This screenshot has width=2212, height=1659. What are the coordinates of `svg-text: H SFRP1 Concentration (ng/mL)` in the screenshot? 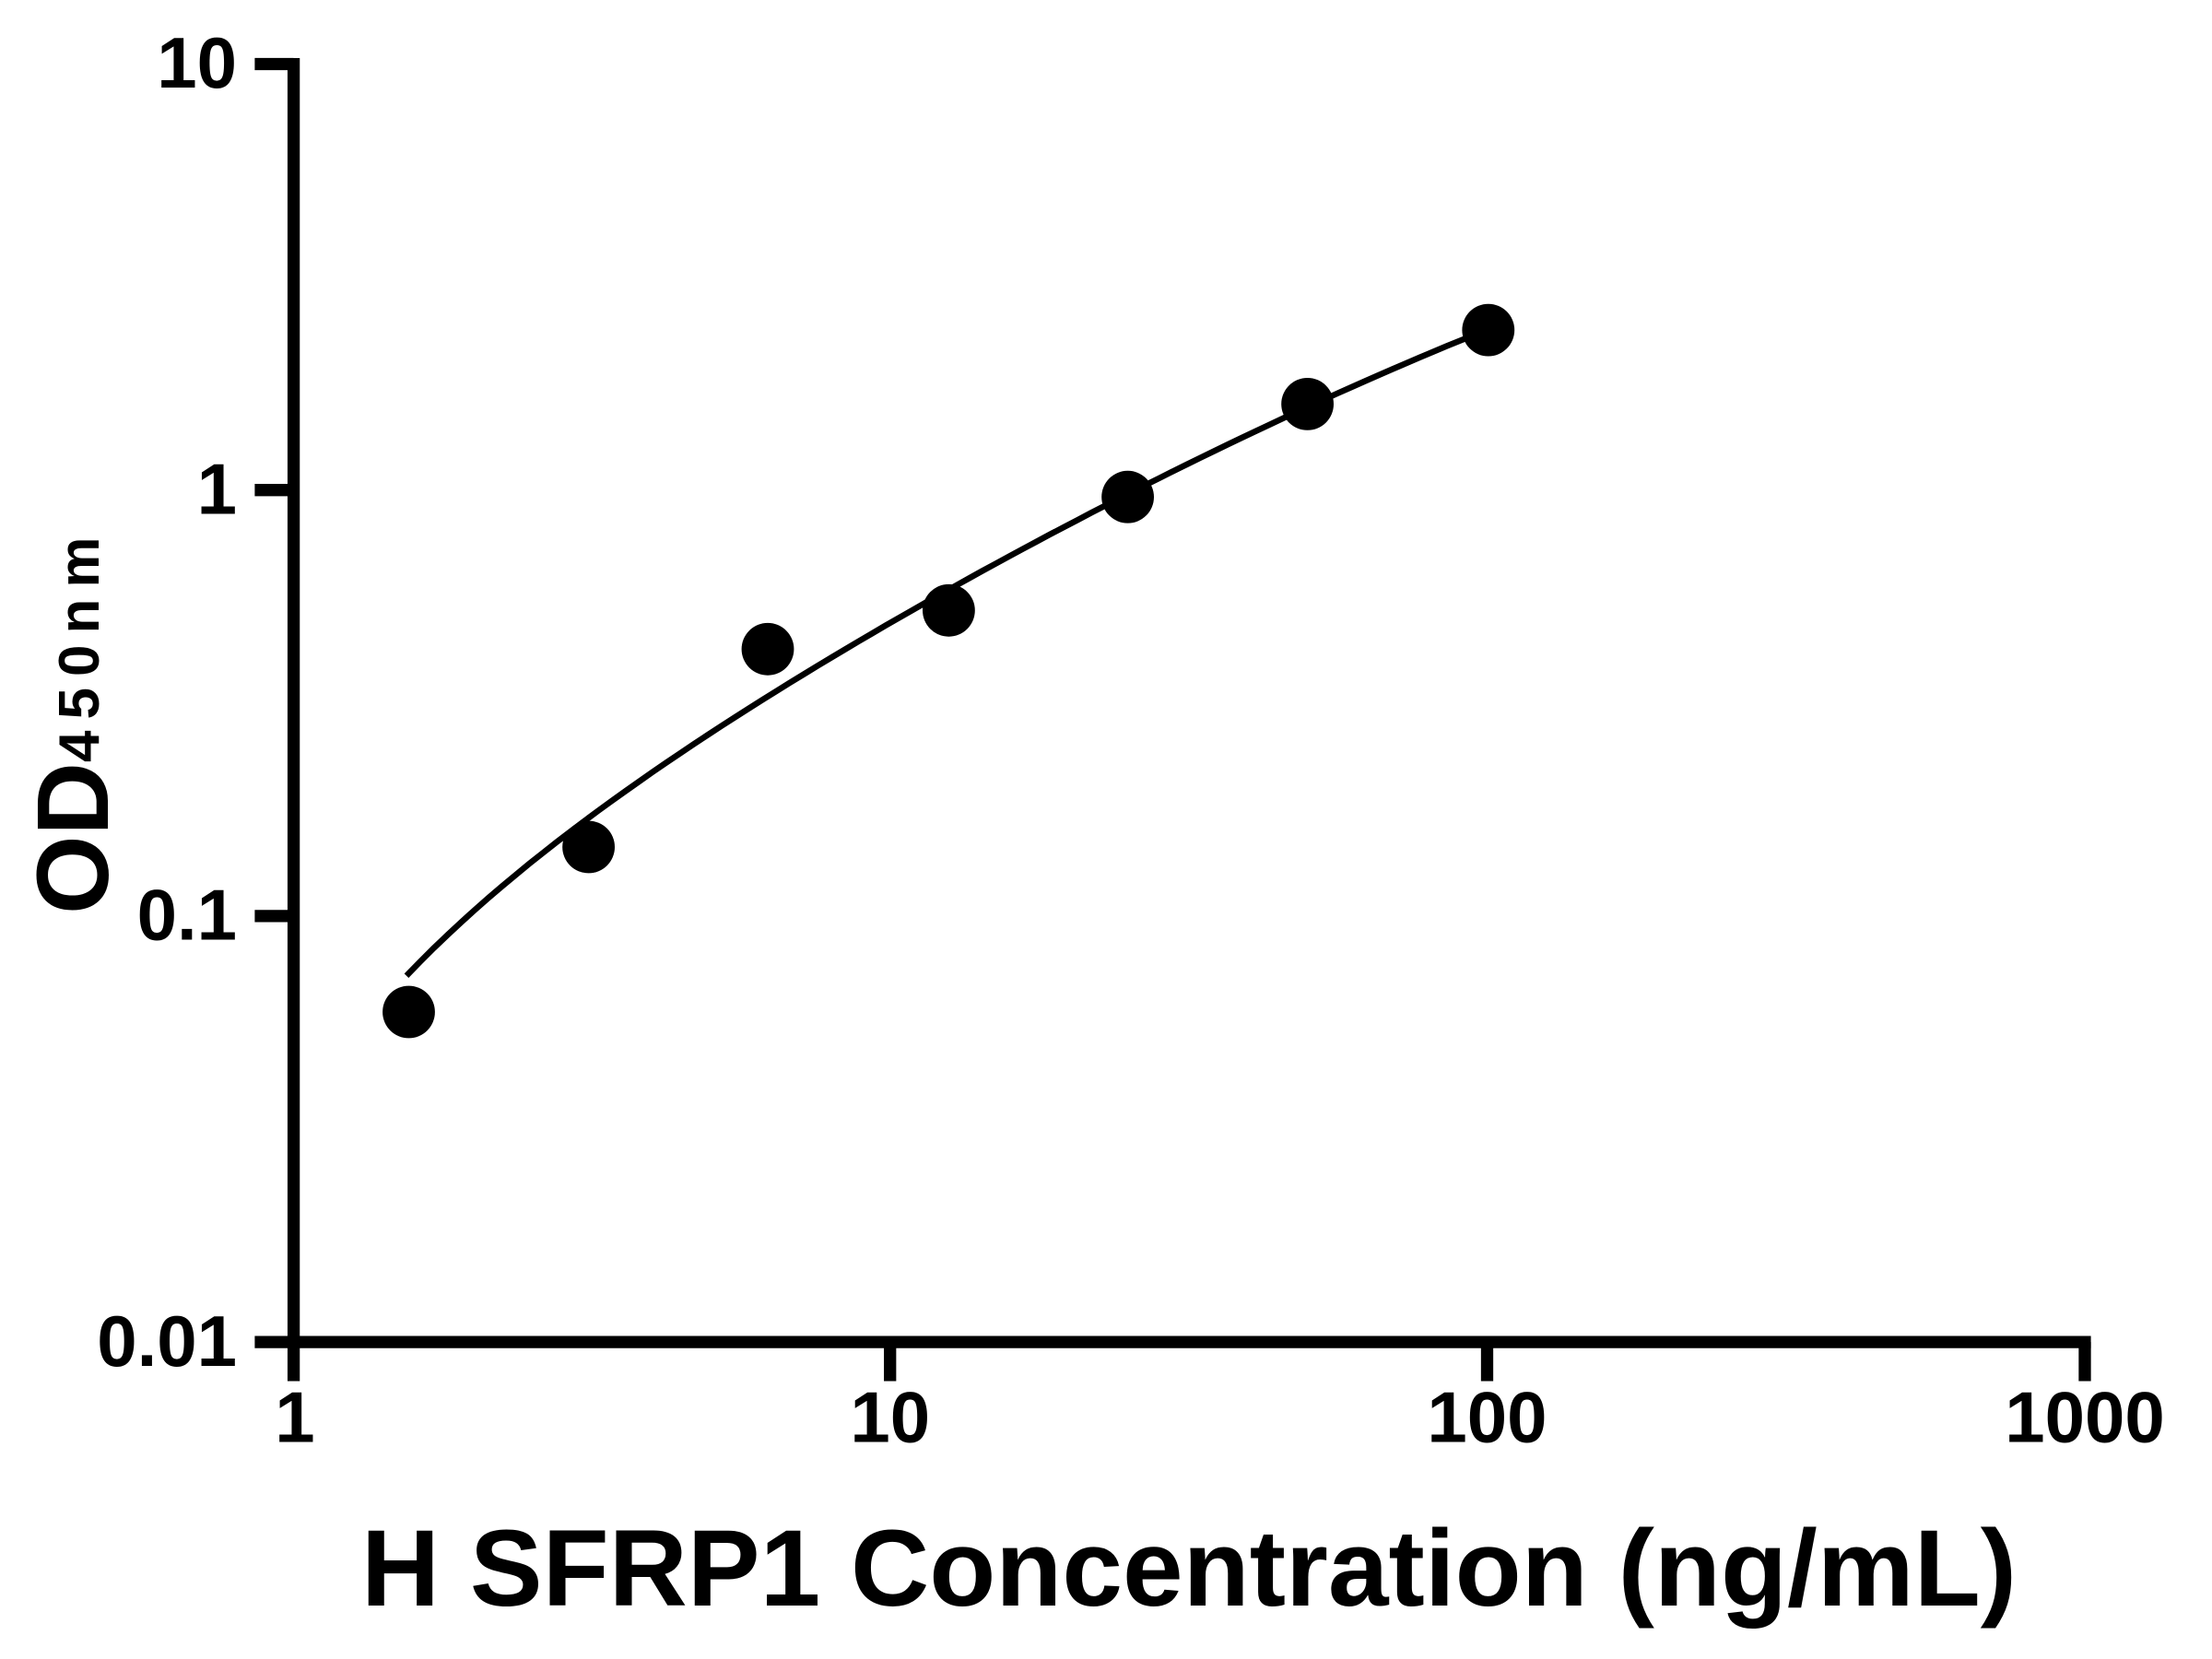 It's located at (1189, 1569).